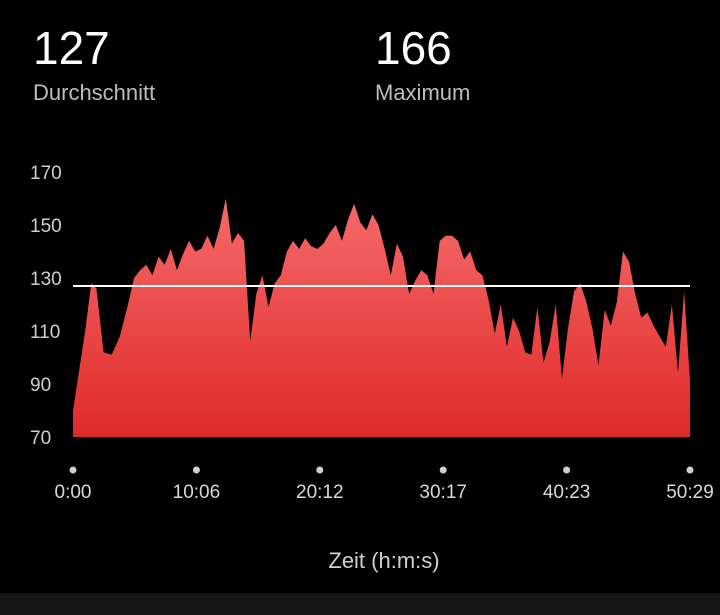 Image resolution: width=720 pixels, height=615 pixels. What do you see at coordinates (384, 484) in the screenshot?
I see `x-axis-ticks: 0:00 10:06 20:12 30:17 40:23 50:29` at bounding box center [384, 484].